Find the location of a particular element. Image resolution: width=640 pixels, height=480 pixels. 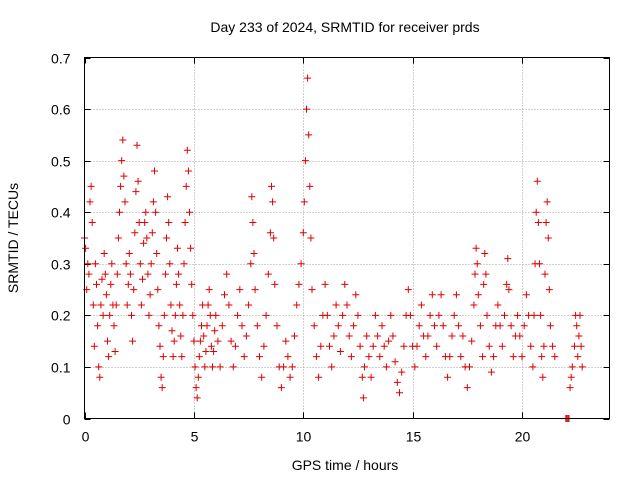

y-axis-title: SRMTID / TECUs is located at coordinates (13, 238).